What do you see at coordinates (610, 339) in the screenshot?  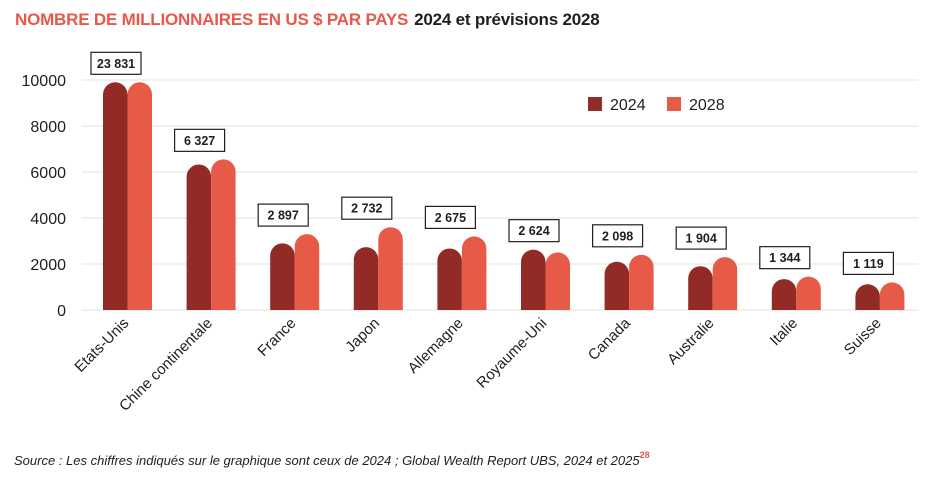 I see `x-tick-label: Canada` at bounding box center [610, 339].